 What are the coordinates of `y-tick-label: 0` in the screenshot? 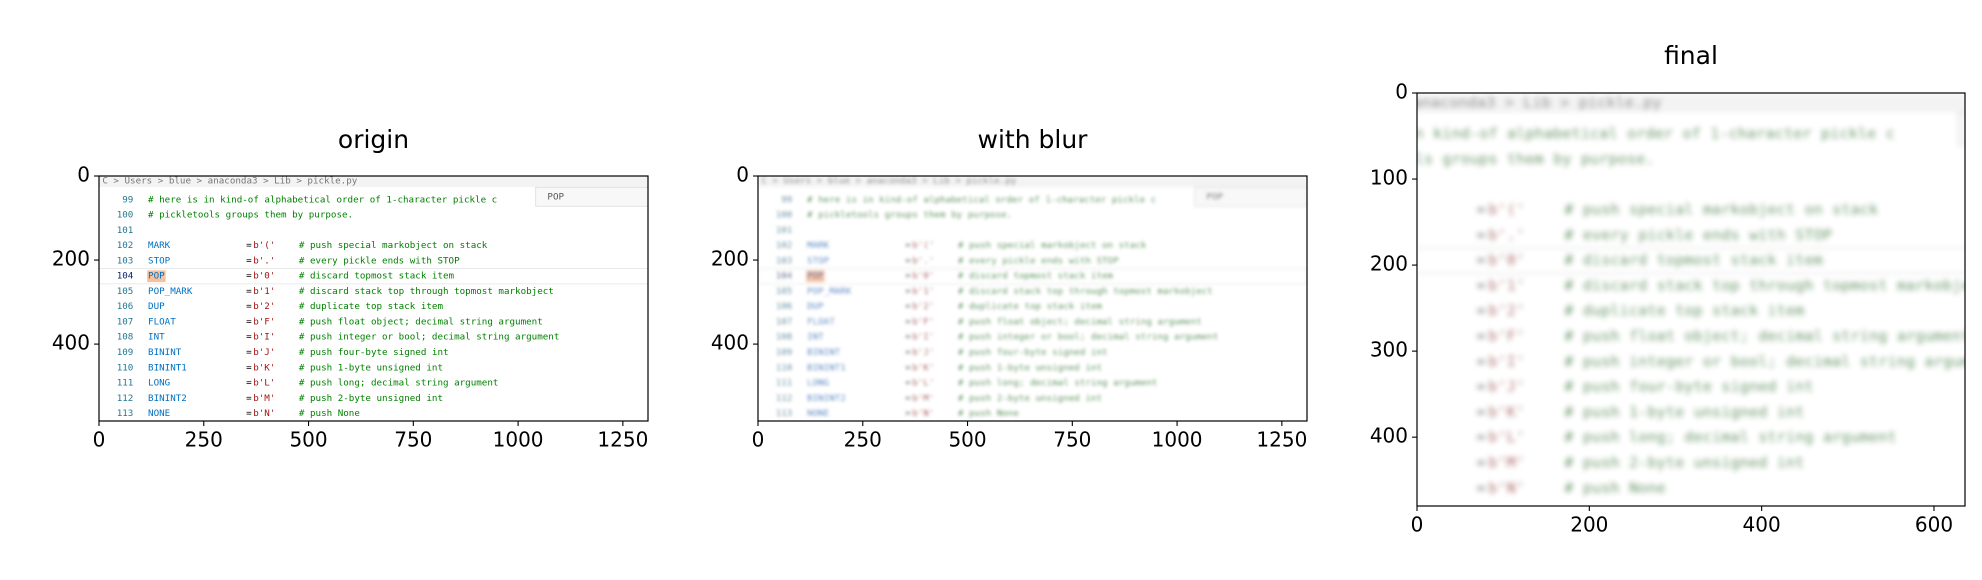 It's located at (1401, 92).